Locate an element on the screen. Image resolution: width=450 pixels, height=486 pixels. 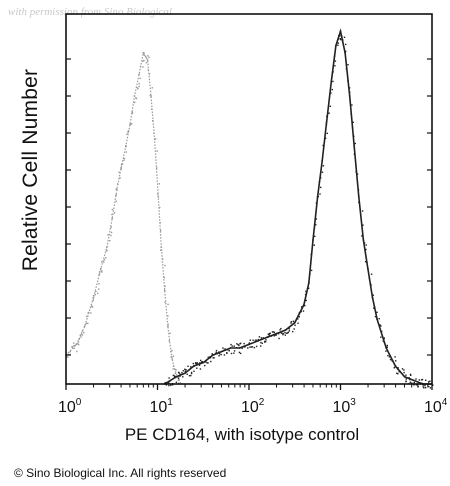
x-tick-label: 10⁴ is located at coordinates (436, 406).